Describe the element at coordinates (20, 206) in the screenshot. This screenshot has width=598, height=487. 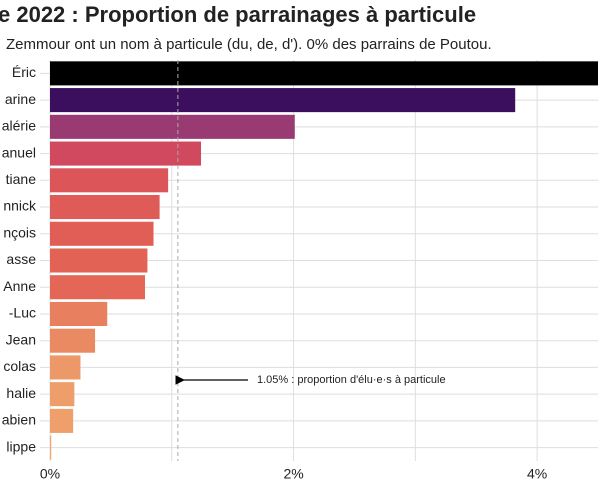
I see `y-tick-label: nnick` at that location.